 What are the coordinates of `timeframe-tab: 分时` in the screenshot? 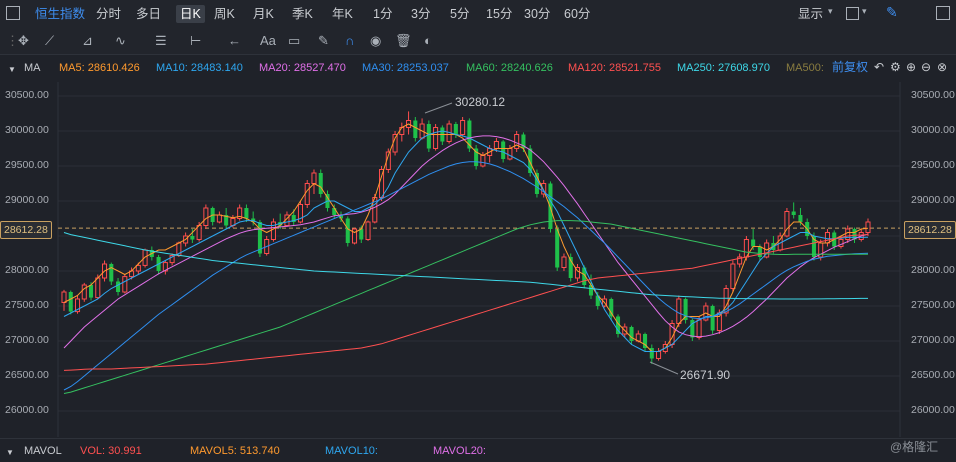 It's located at (109, 14).